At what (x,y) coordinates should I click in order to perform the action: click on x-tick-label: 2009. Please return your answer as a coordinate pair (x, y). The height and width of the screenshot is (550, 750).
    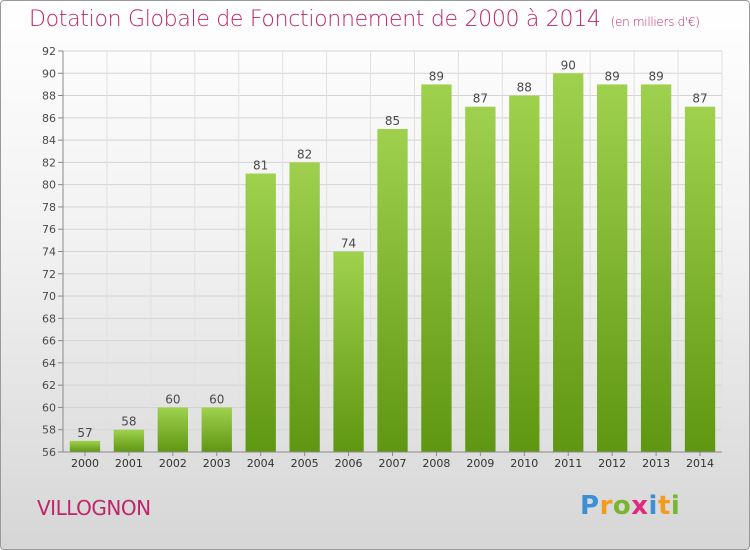
    Looking at the image, I should click on (480, 463).